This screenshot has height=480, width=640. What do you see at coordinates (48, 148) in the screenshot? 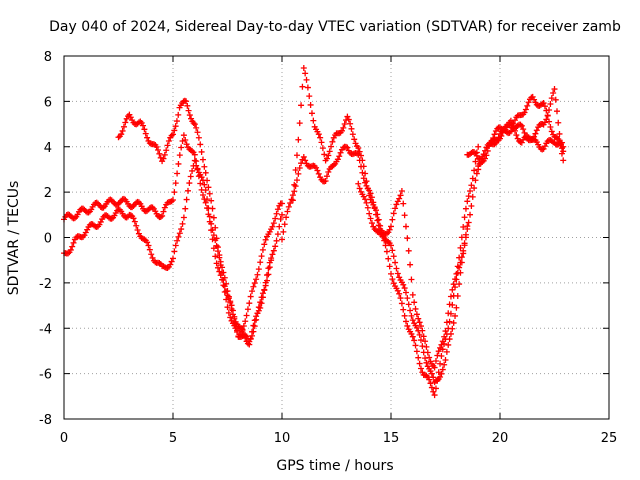
I see `y-tick-label: 4` at bounding box center [48, 148].